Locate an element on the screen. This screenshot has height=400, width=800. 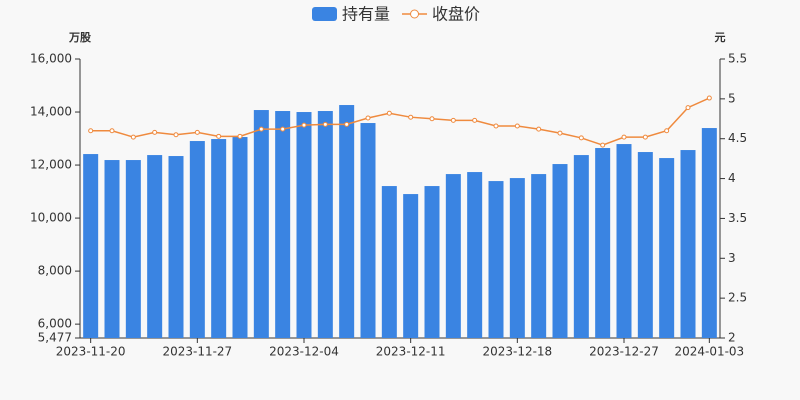
y-tick-label: 8,000 is located at coordinates (55, 271).